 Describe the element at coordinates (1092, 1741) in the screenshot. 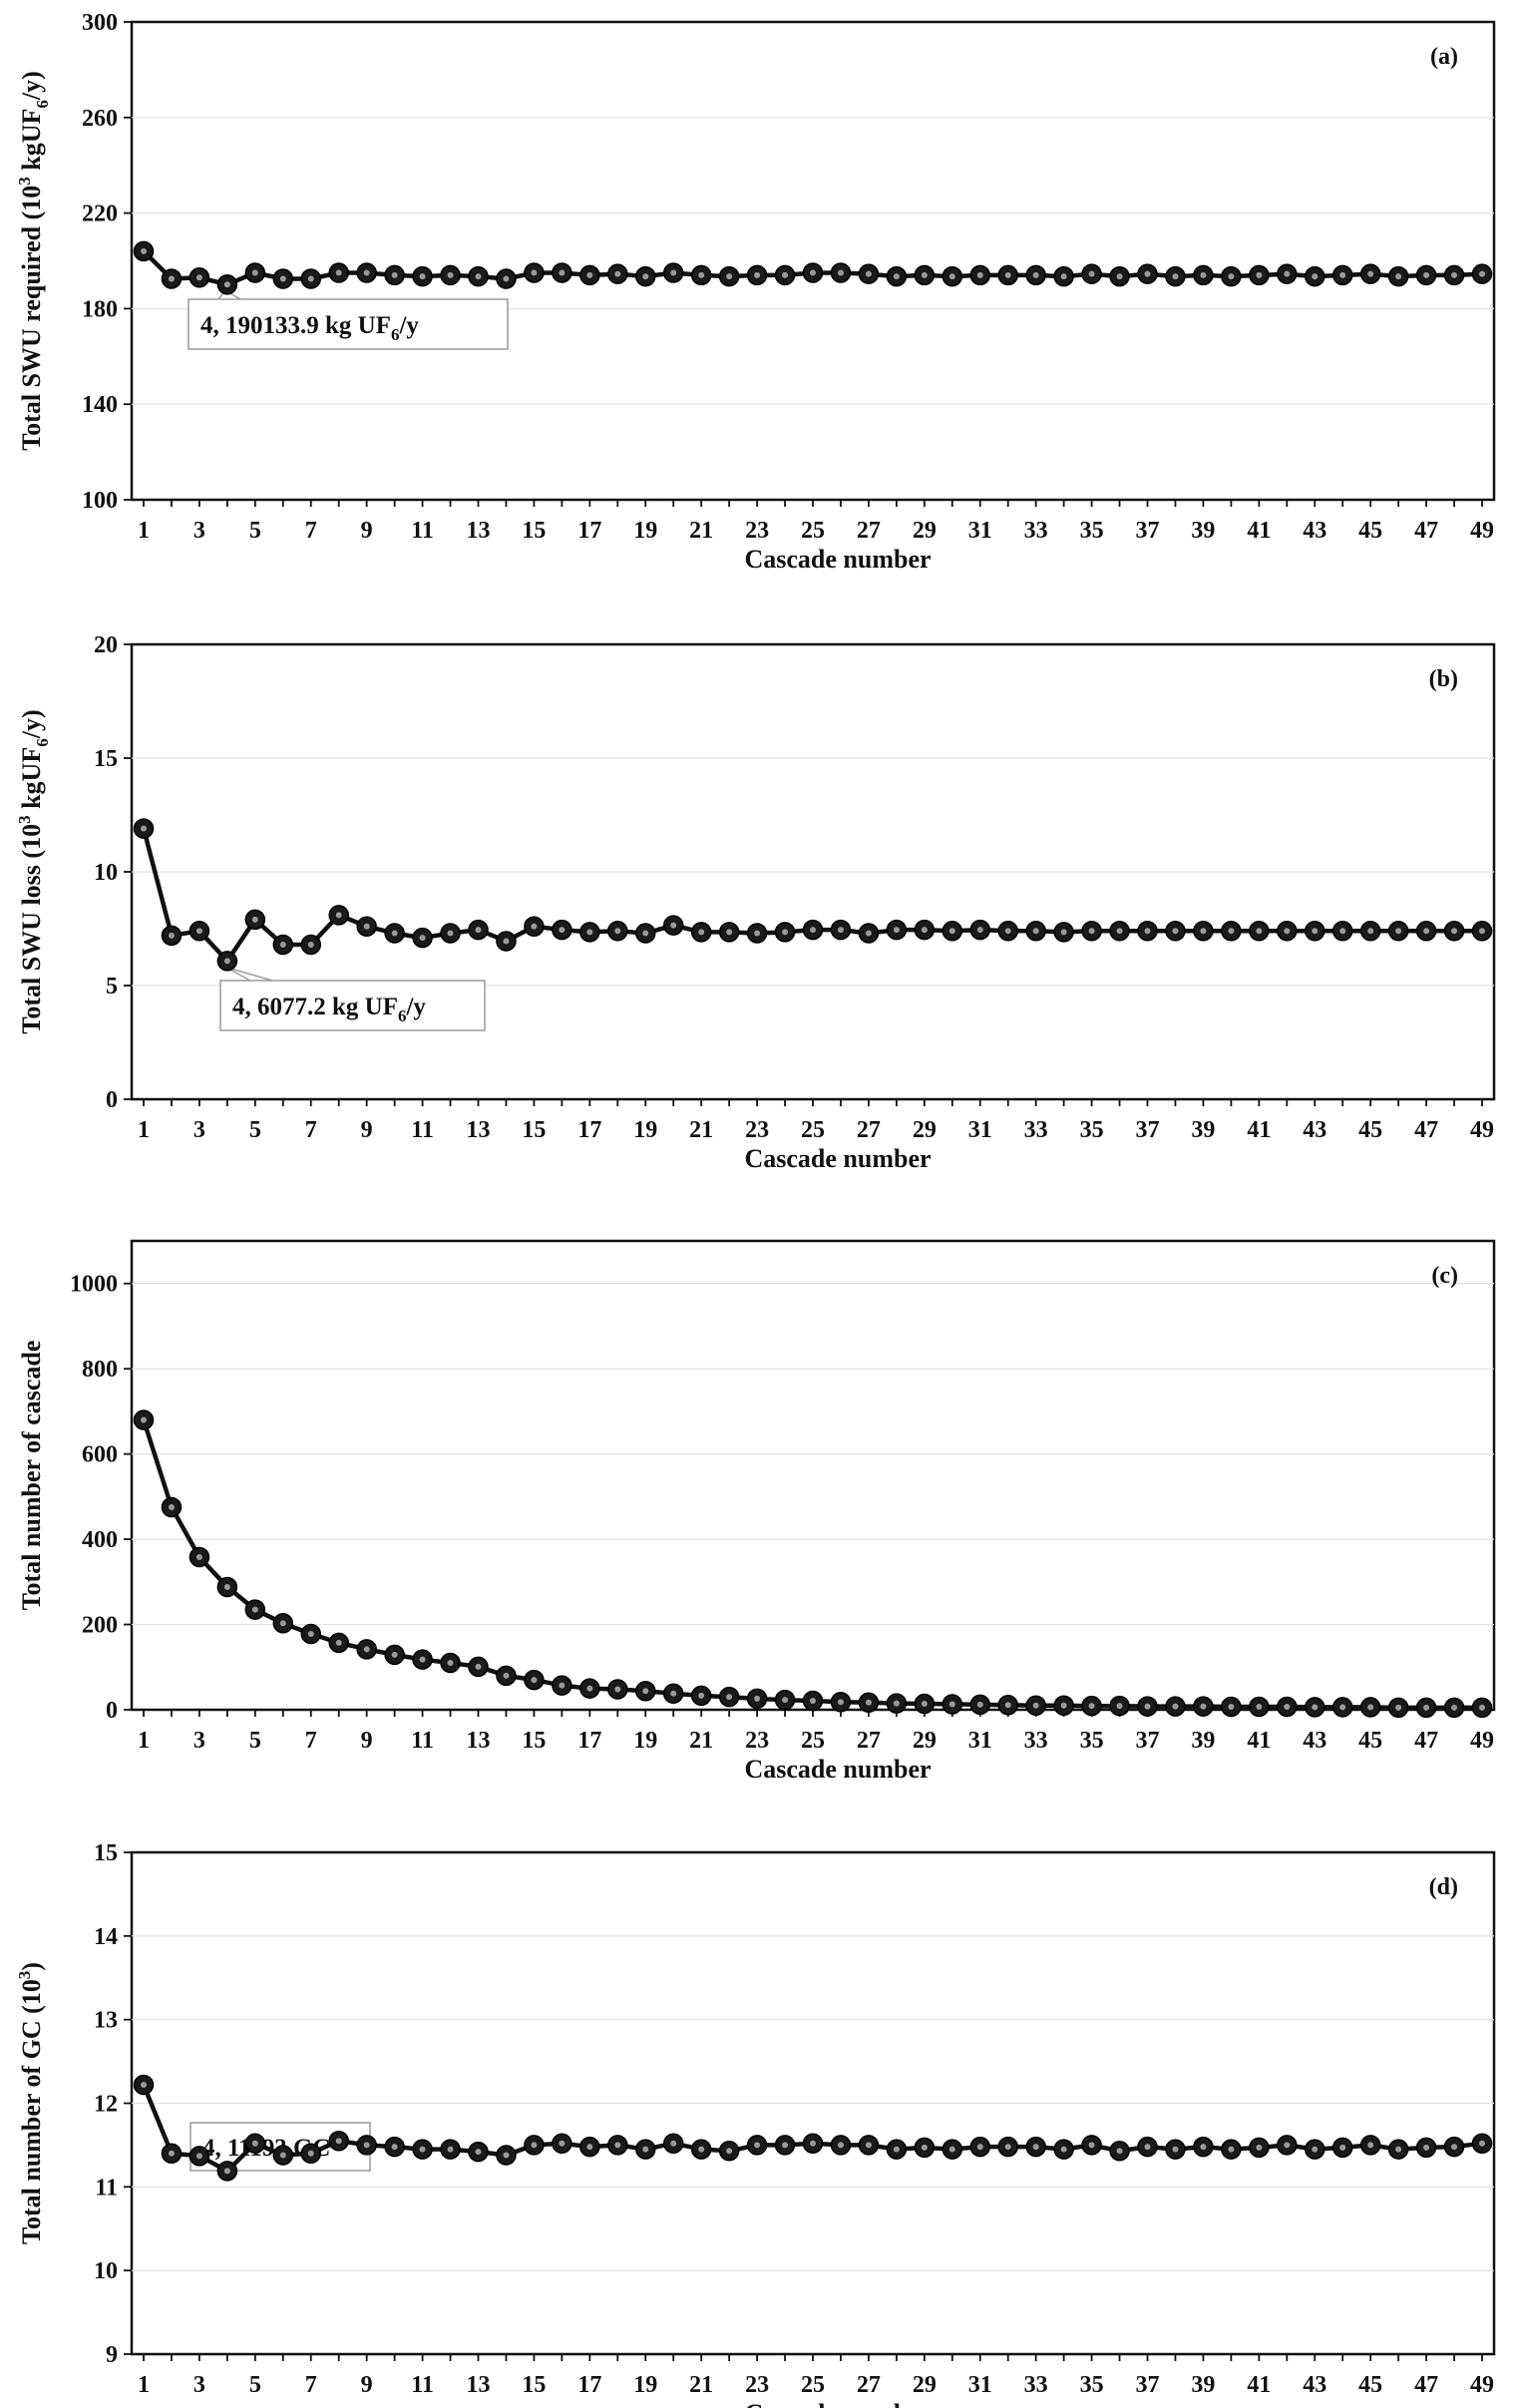

I see `x-tick-label: 35` at that location.